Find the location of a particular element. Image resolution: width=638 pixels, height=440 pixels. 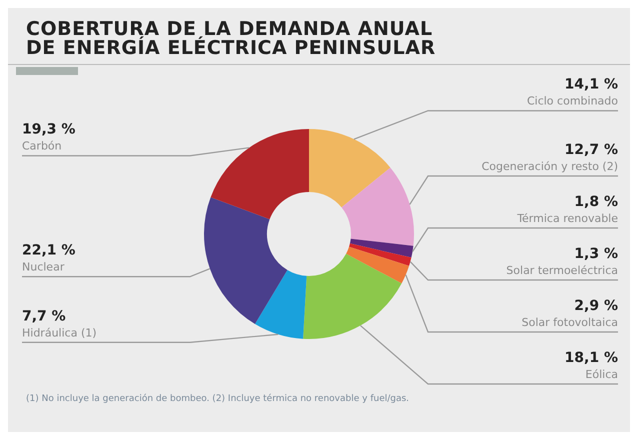

slice-label: Solar termoeléctrica is located at coordinates (562, 270).